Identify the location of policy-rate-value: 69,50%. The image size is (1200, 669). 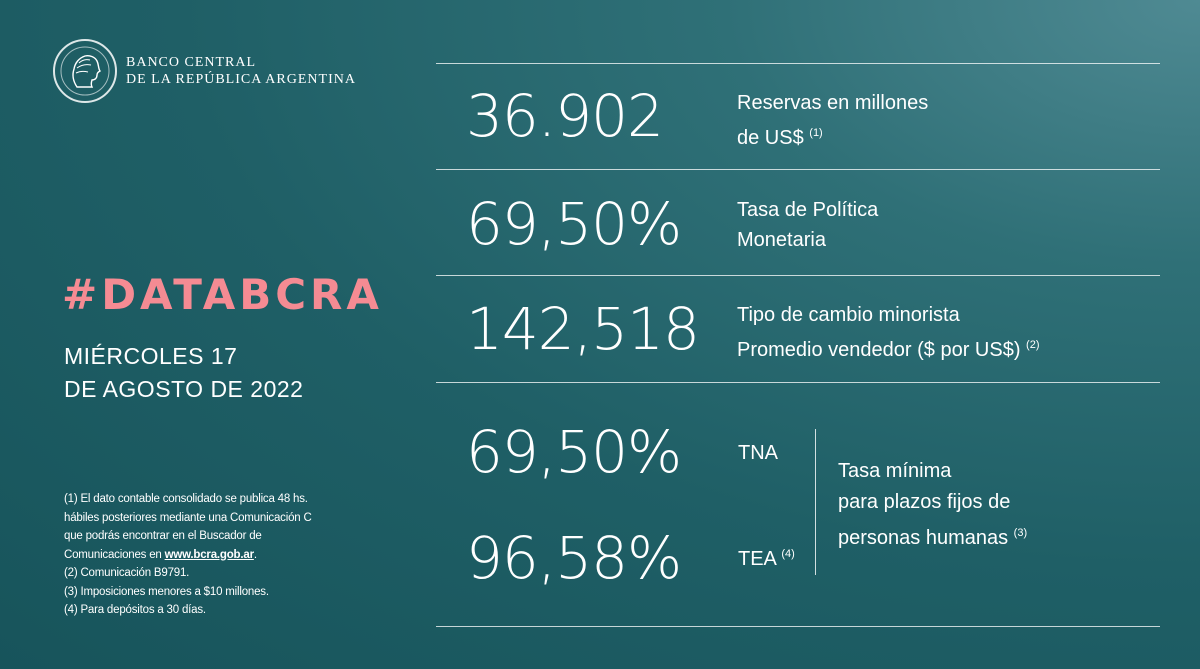
(574, 224).